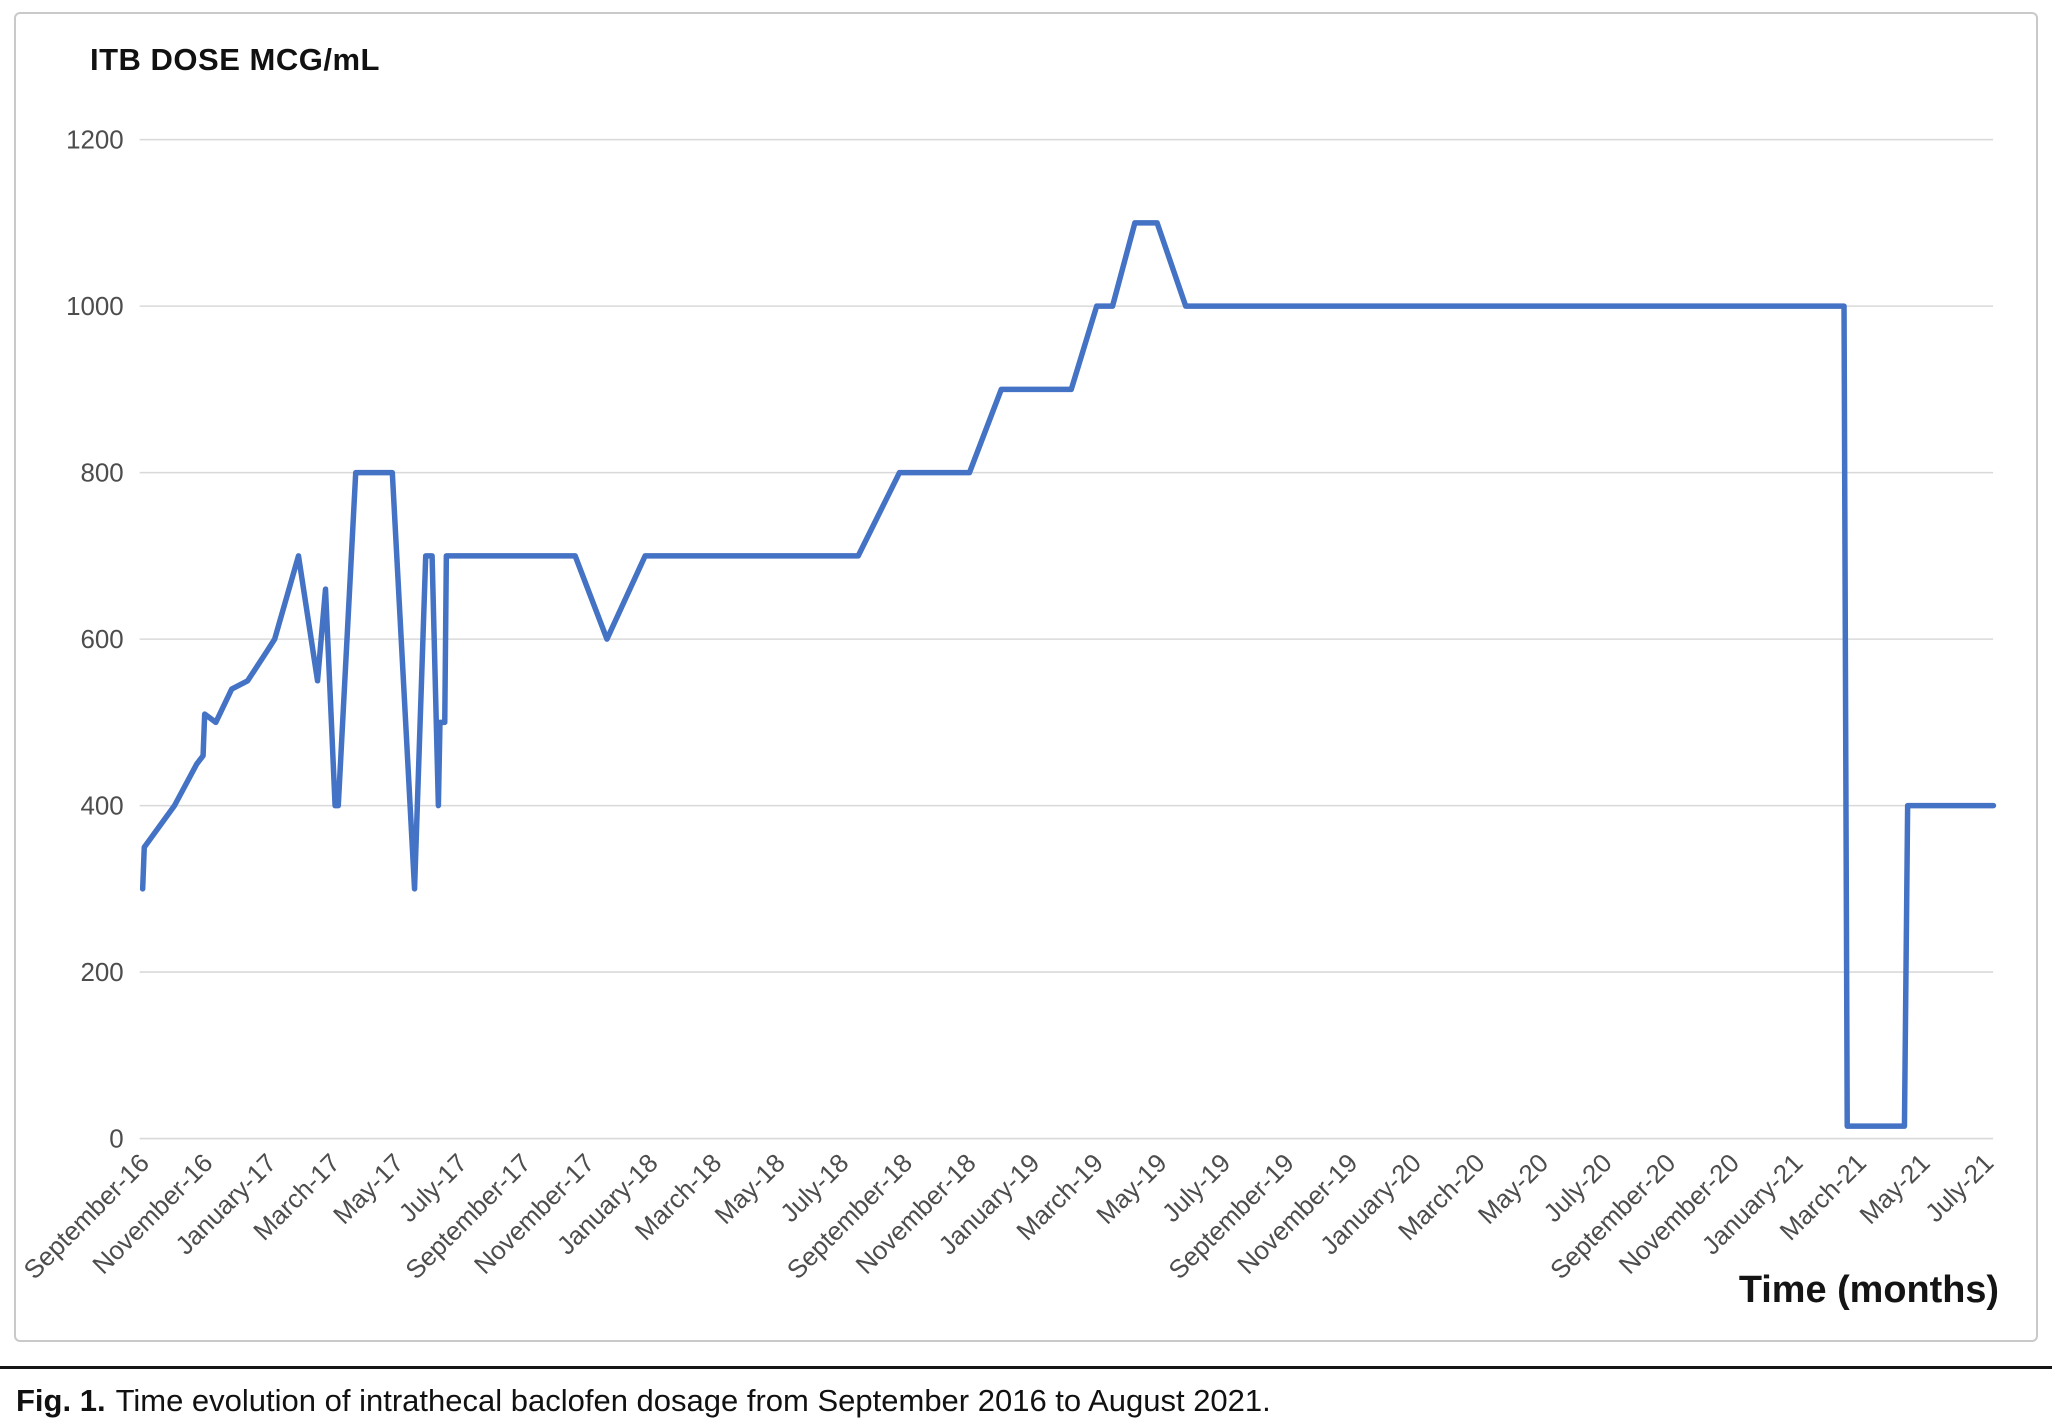 This screenshot has height=1427, width=2052. I want to click on x-tick-label: May-19, so click(1132, 1189).